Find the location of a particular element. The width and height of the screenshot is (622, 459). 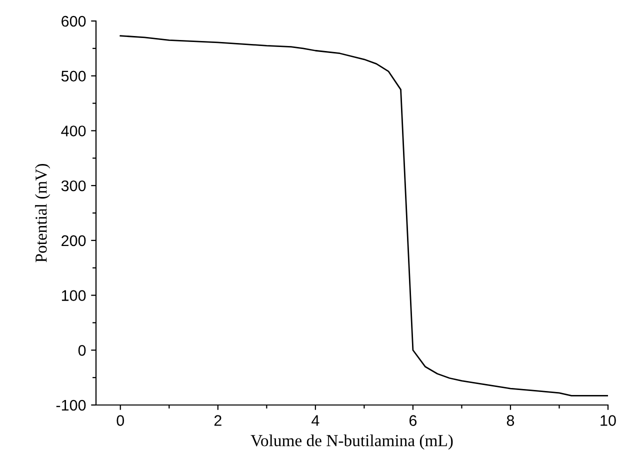

y-tick-label: 400 is located at coordinates (73, 131).